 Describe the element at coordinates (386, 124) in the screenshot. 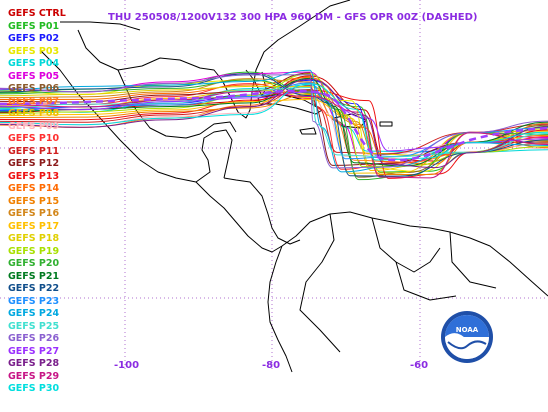

I see `puerto-rico` at that location.